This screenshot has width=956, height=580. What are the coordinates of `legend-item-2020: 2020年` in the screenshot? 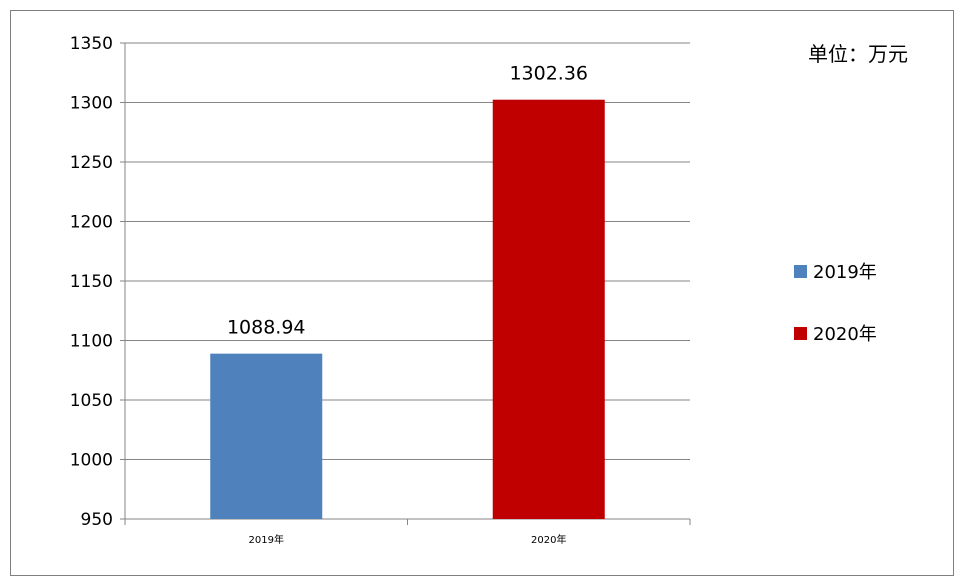 It's located at (835, 333).